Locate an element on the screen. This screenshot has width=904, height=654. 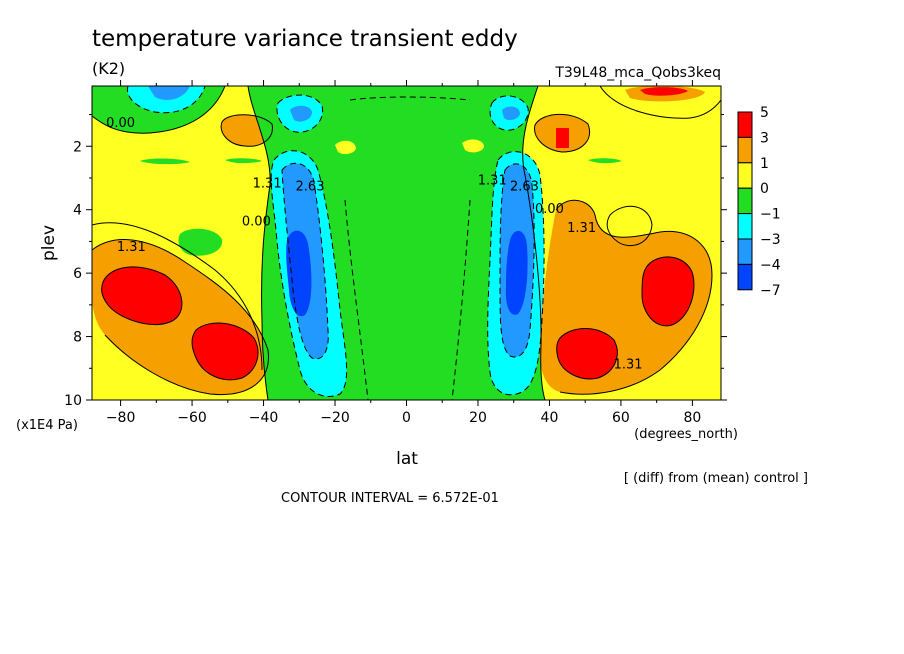
fill-red-south-b is located at coordinates (224, 351).